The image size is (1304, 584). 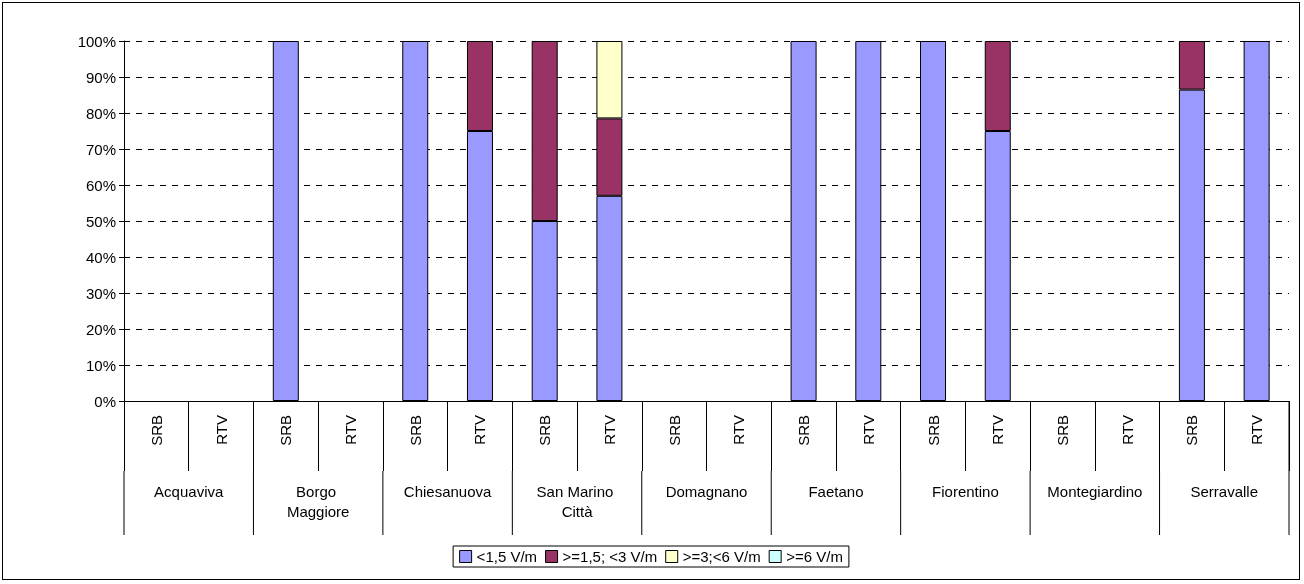 I want to click on y-tick-label: 70%, so click(x=100, y=149).